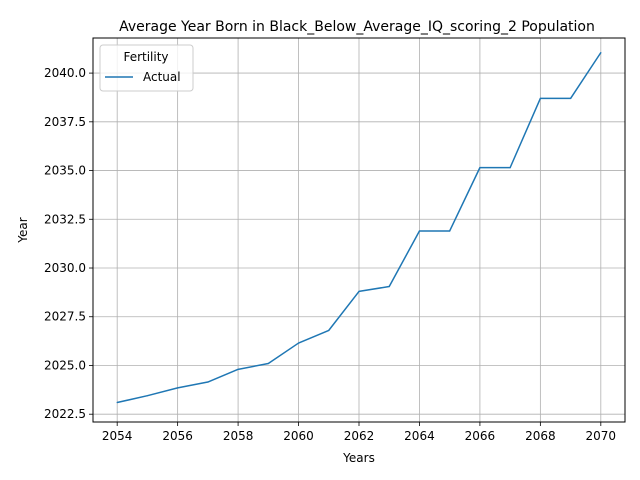  I want to click on x-tick-label: 2066, so click(480, 436).